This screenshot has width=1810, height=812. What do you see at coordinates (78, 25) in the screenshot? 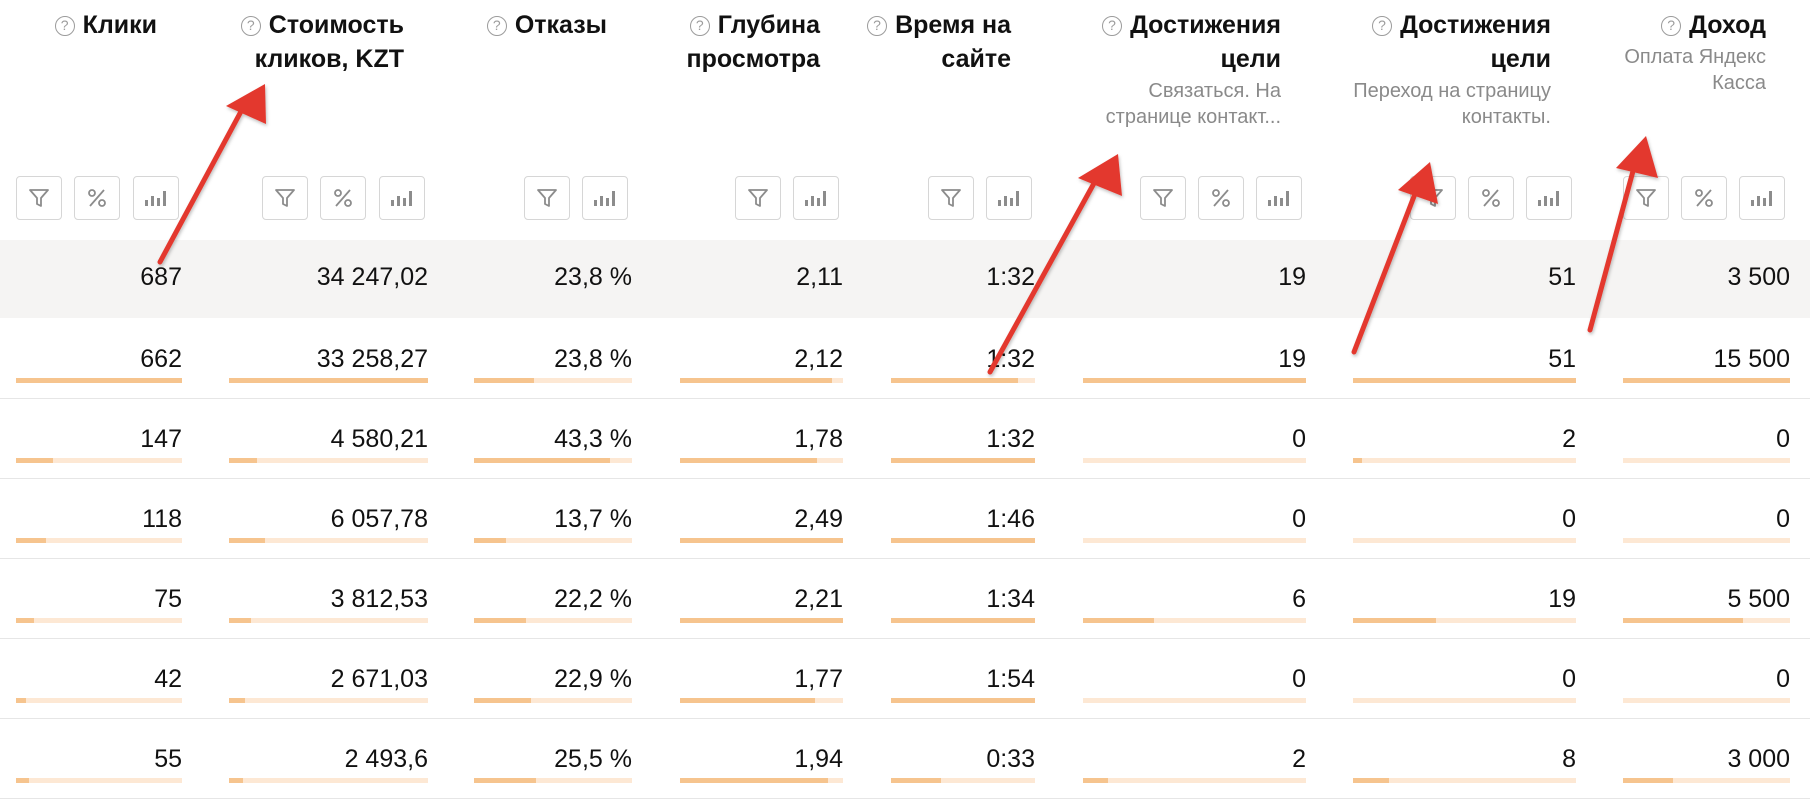
I see `column-header-clicks: ? Клики` at bounding box center [78, 25].